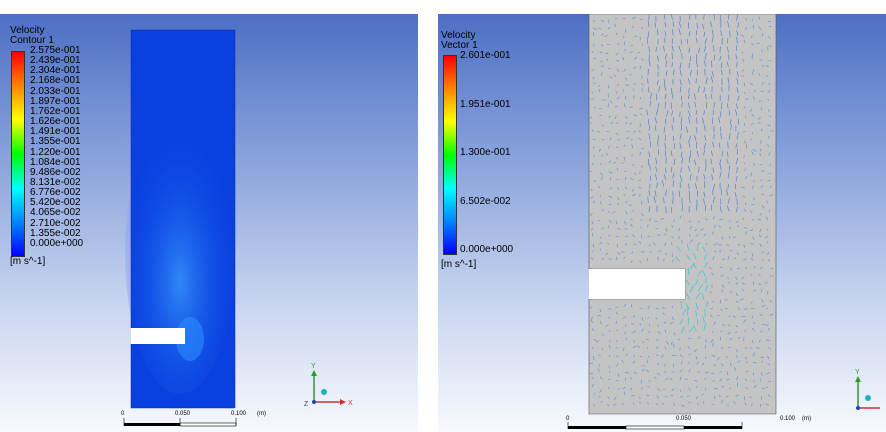 The width and height of the screenshot is (886, 432). I want to click on colorbar-tick-label: 5.420e-002, so click(55, 203).